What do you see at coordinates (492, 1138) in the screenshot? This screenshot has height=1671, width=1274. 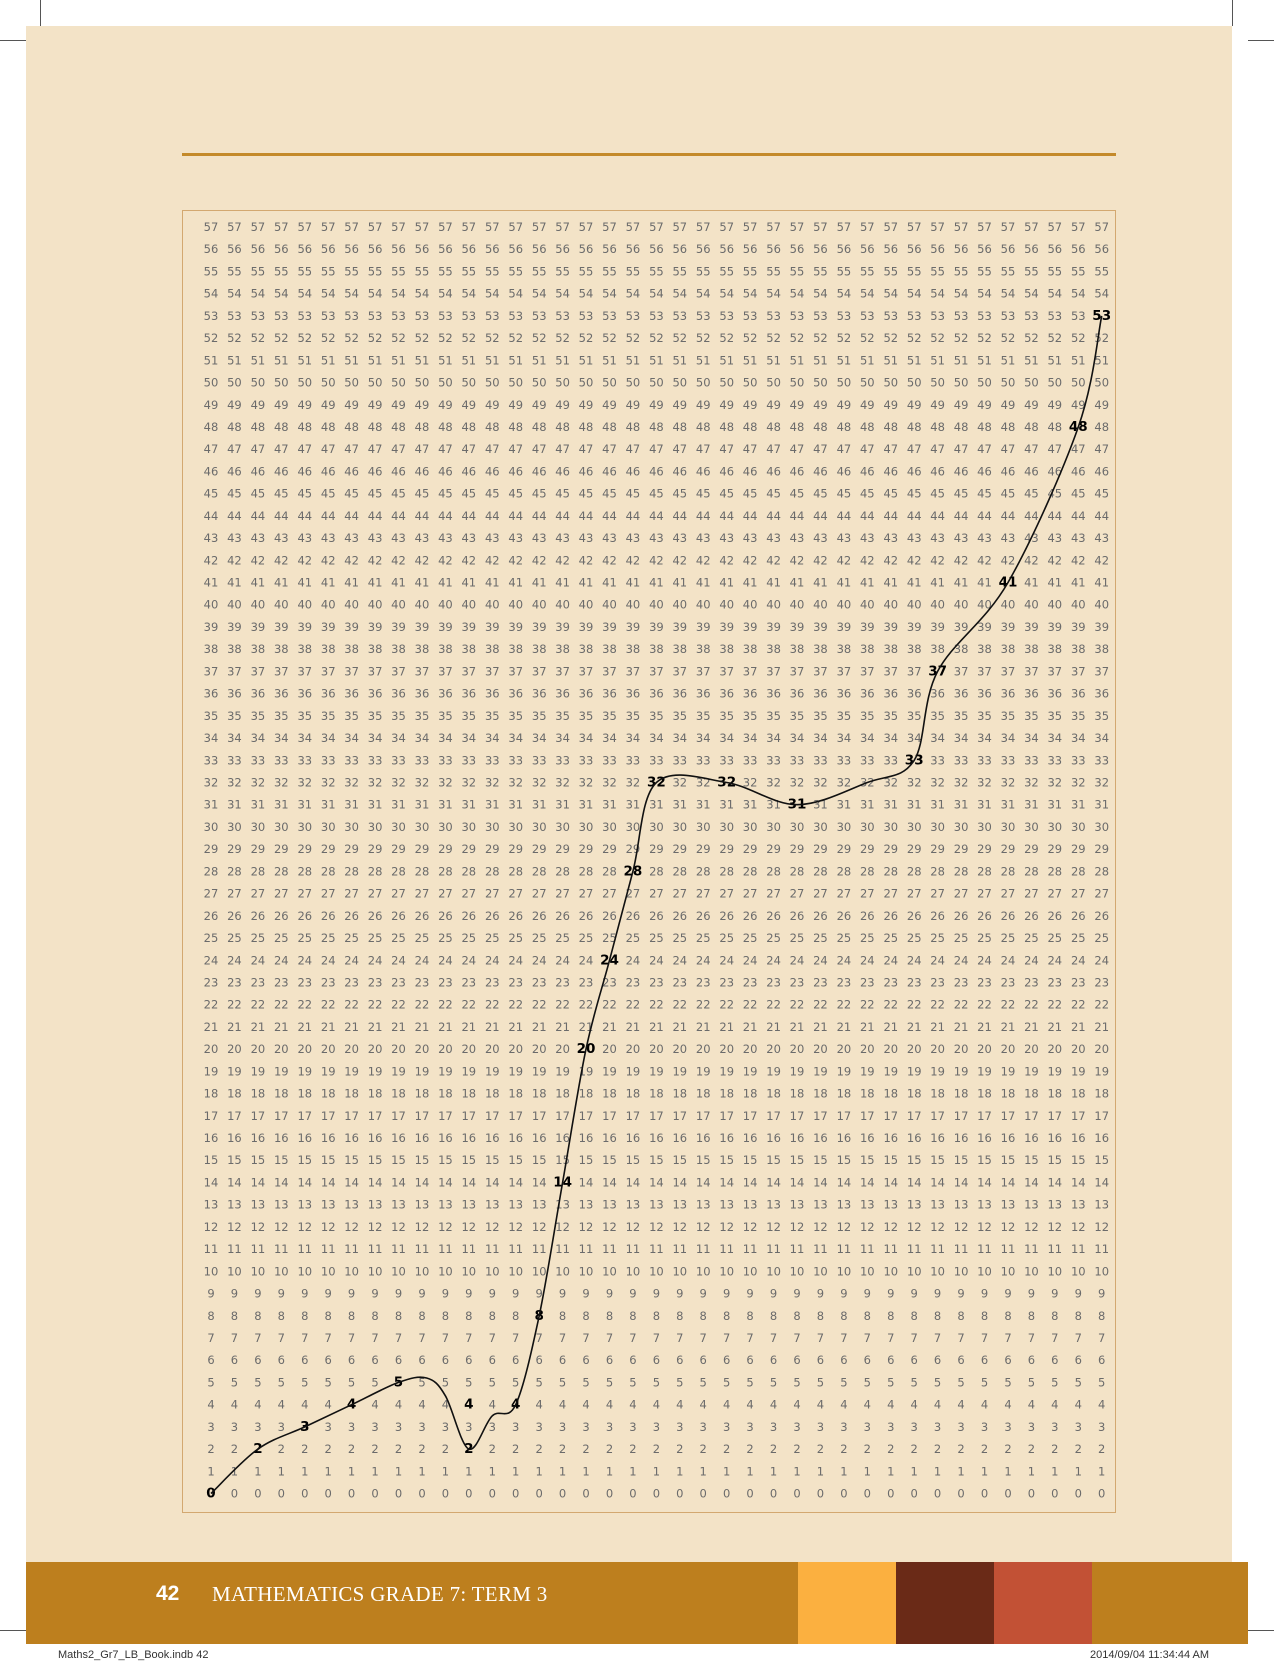 I see `grid-number: 16` at bounding box center [492, 1138].